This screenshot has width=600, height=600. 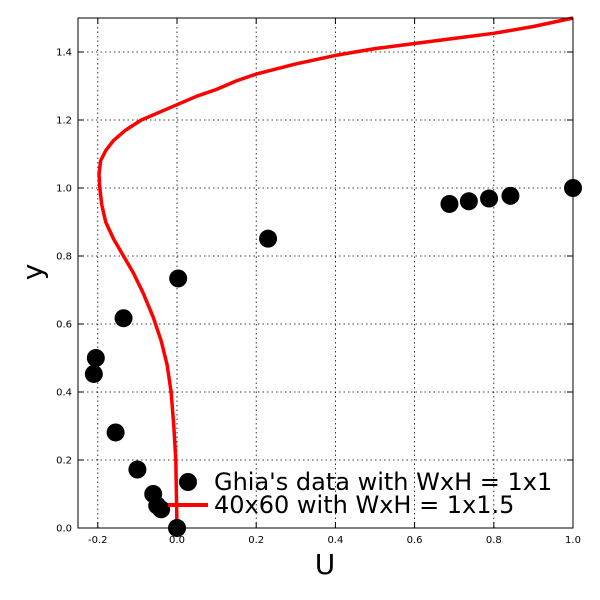 What do you see at coordinates (494, 540) in the screenshot?
I see `x-tick-label: 0.8` at bounding box center [494, 540].